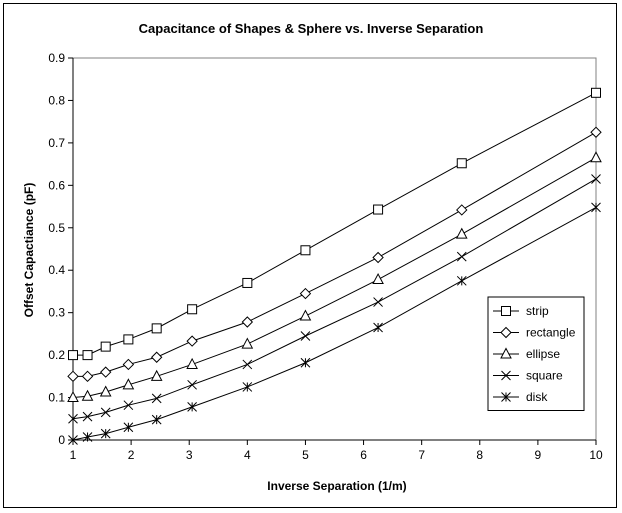  What do you see at coordinates (544, 376) in the screenshot?
I see `legend-label: square` at bounding box center [544, 376].